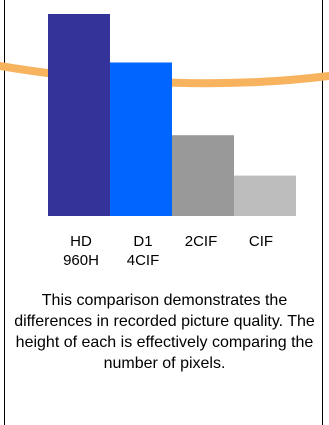  I want to click on bar-label-1: D1 4CIF, so click(143, 251).